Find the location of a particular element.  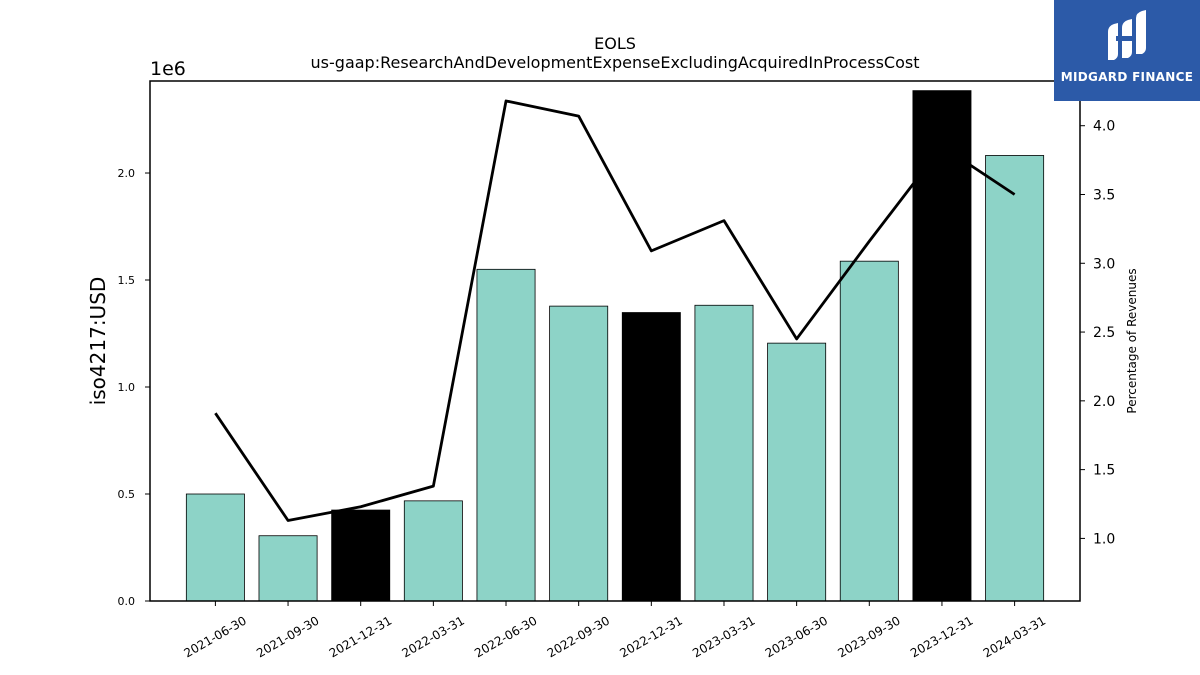

y-tick-label: 1.5 is located at coordinates (127, 280).